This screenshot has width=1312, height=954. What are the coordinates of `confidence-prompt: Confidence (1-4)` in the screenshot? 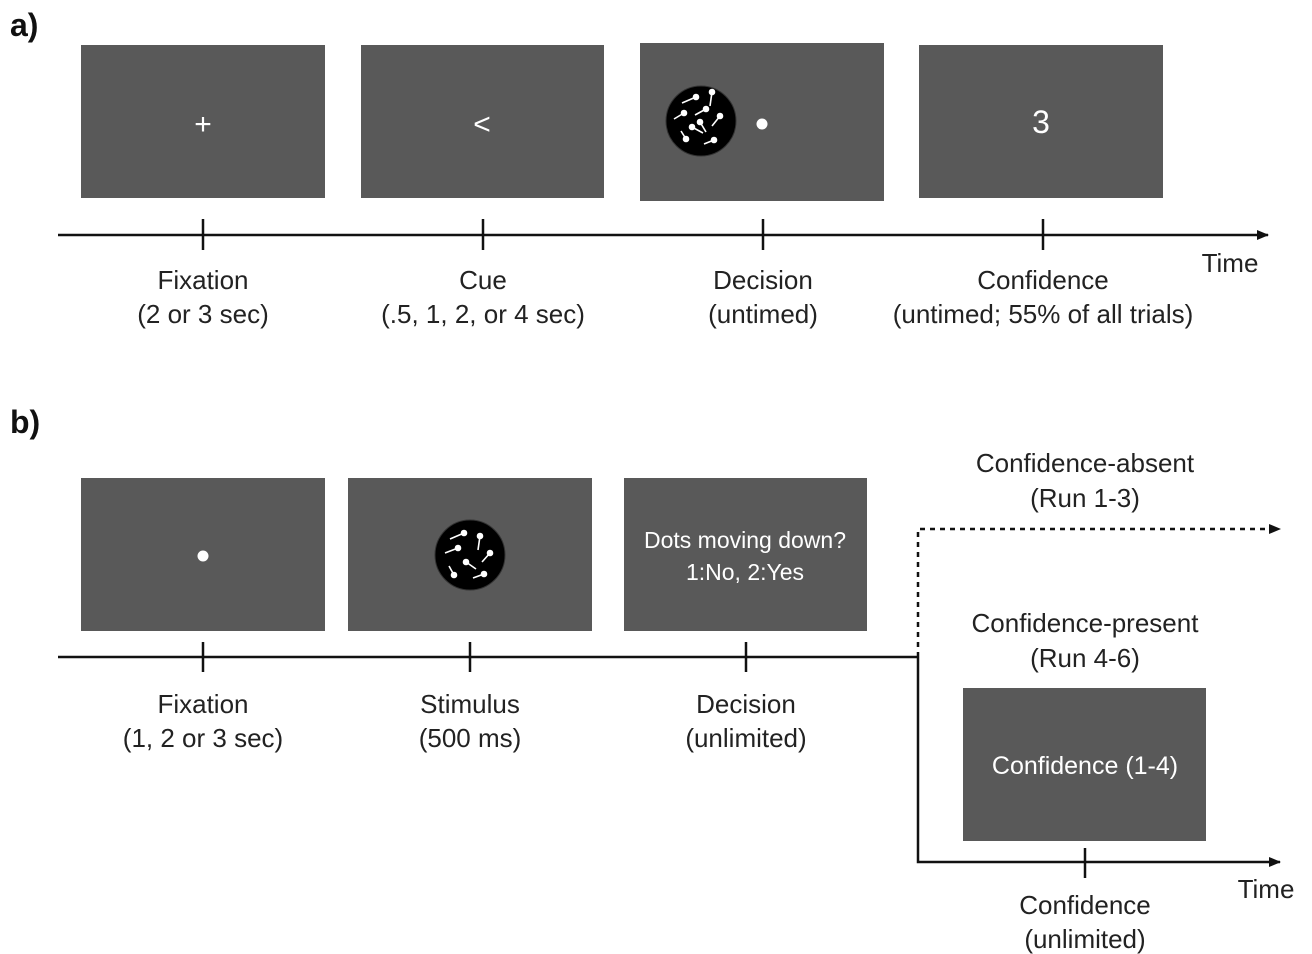 It's located at (1085, 766).